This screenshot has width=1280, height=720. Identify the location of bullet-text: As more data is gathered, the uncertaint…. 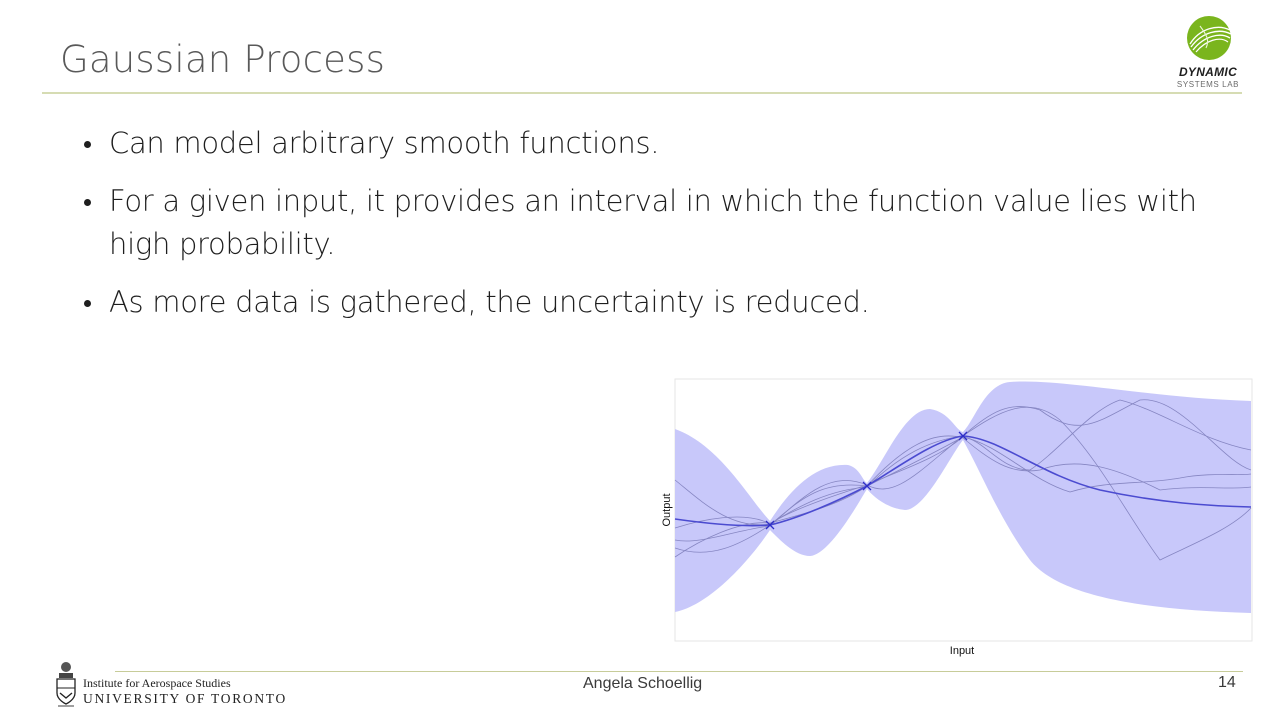
(489, 302).